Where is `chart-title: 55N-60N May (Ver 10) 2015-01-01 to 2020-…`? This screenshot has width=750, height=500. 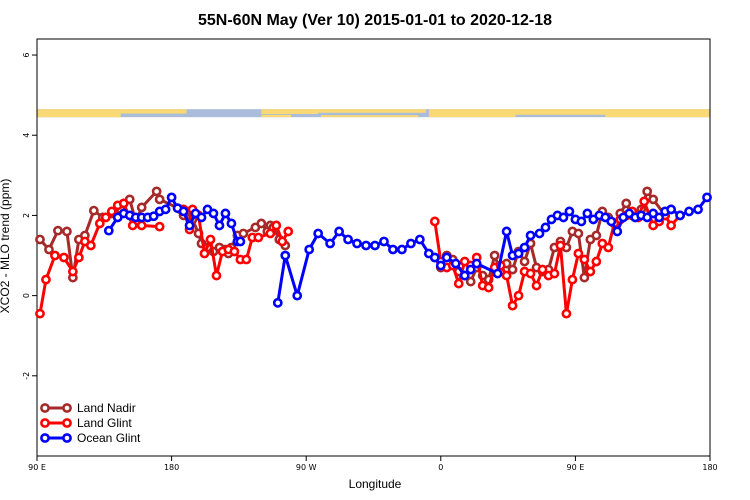 chart-title: 55N-60N May (Ver 10) 2015-01-01 to 2020-… is located at coordinates (375, 20).